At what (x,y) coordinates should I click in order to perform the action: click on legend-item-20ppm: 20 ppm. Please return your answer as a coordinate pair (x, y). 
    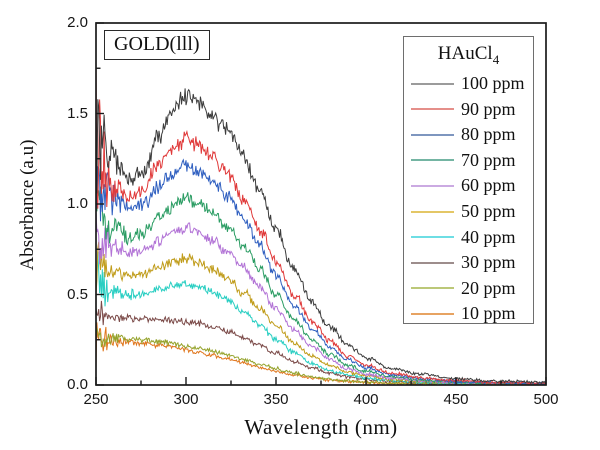
    Looking at the image, I should click on (468, 289).